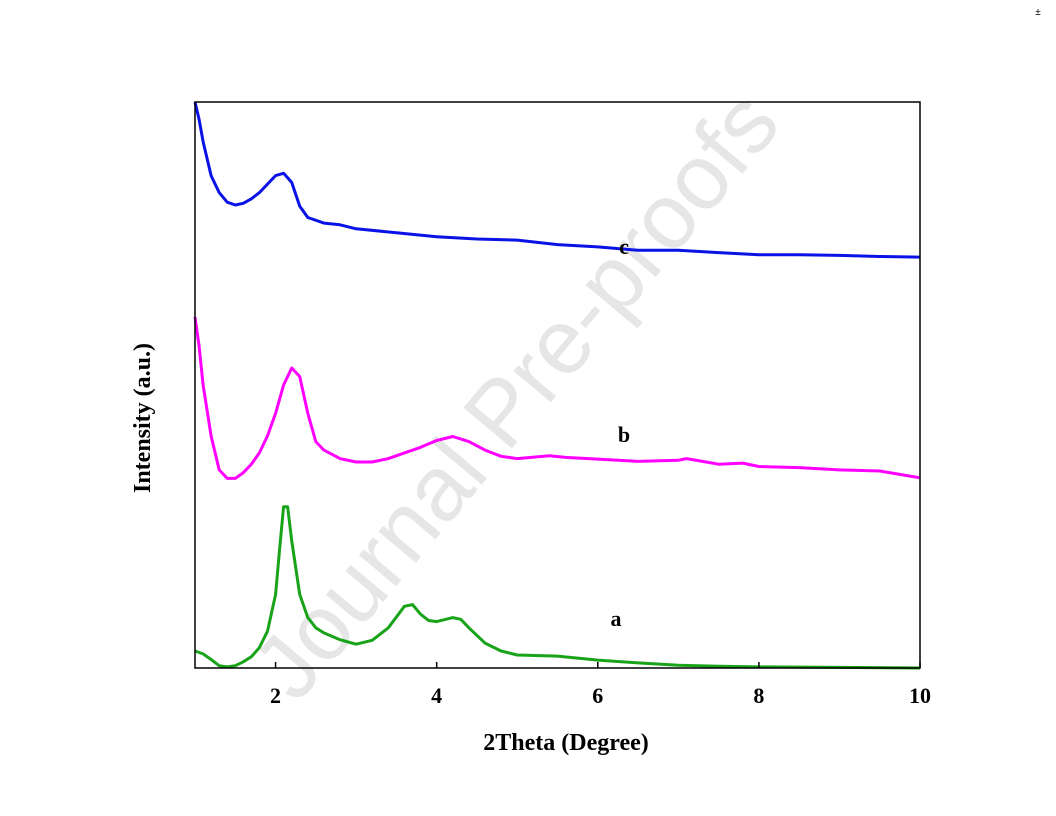 Image resolution: width=1056 pixels, height=816 pixels. What do you see at coordinates (624, 434) in the screenshot?
I see `series-label-b: b` at bounding box center [624, 434].